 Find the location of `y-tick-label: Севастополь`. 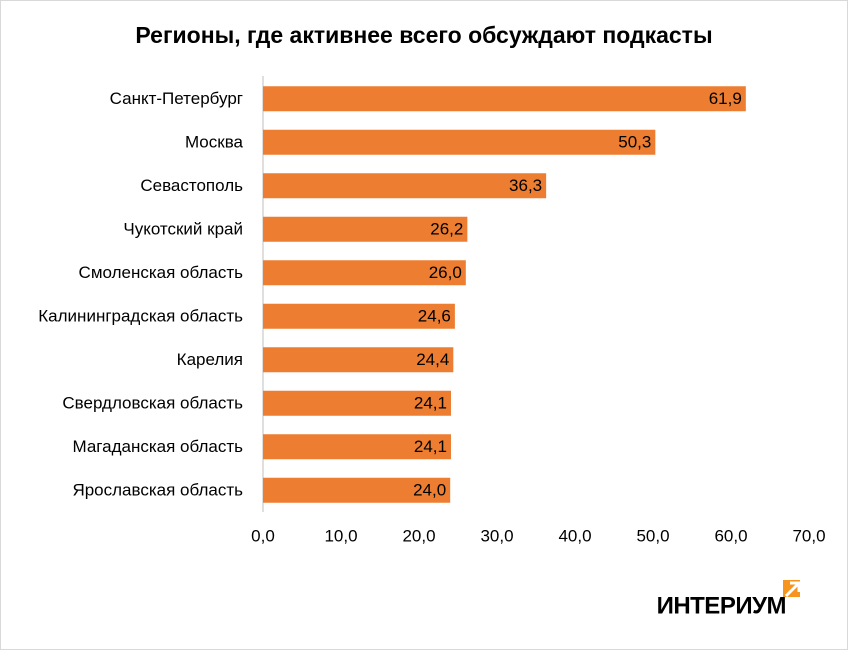

y-tick-label: Севастополь is located at coordinates (191, 185).